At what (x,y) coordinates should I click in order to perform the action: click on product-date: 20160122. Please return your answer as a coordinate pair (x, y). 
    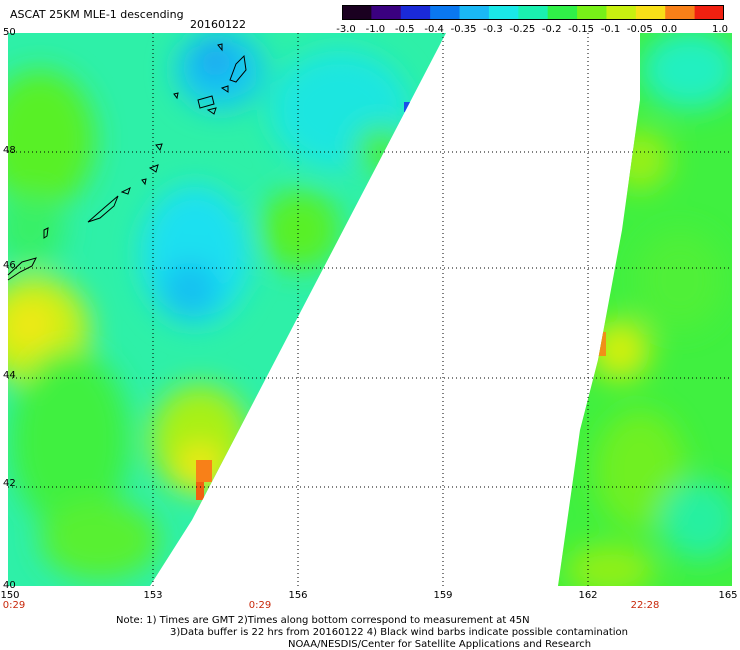
    Looking at the image, I should click on (218, 24).